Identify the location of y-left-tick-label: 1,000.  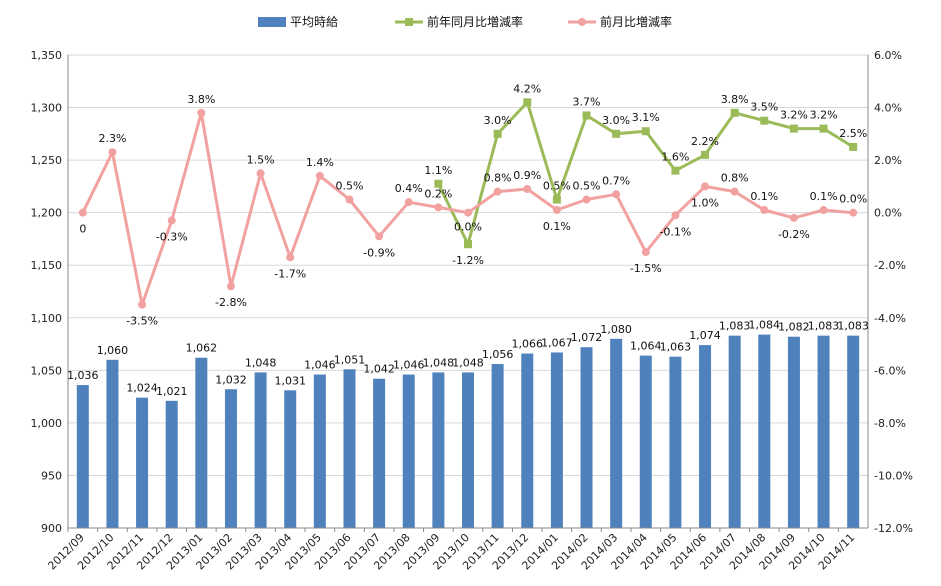
(47, 423).